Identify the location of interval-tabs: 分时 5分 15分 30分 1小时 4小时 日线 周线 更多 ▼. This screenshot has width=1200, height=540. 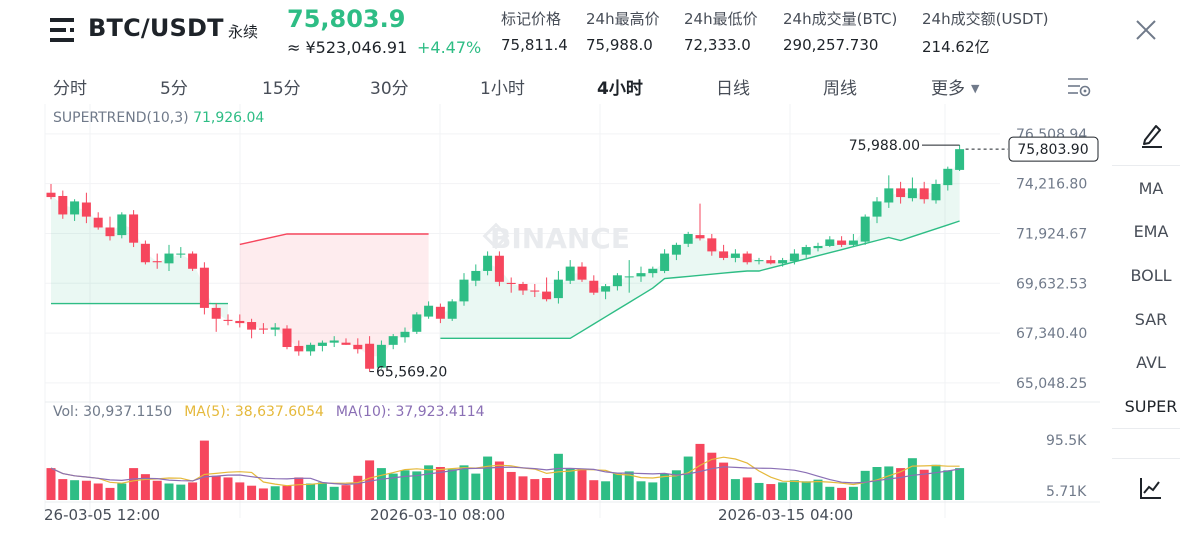
(550, 87).